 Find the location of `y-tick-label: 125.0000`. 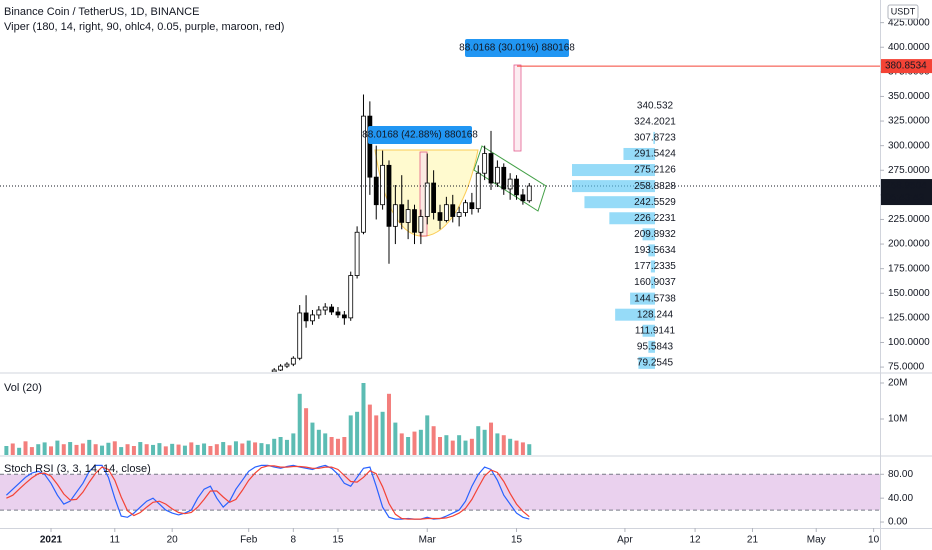

y-tick-label: 125.0000 is located at coordinates (909, 318).